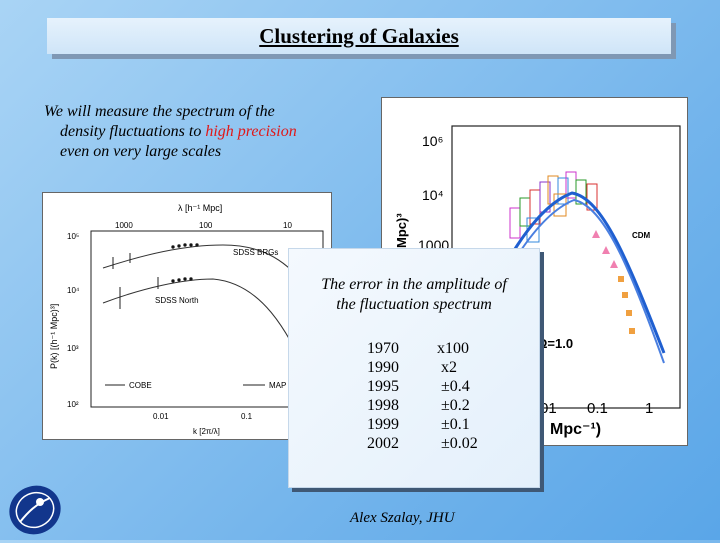 The image size is (720, 543). I want to click on left-top-tick-10: 10, so click(287, 225).